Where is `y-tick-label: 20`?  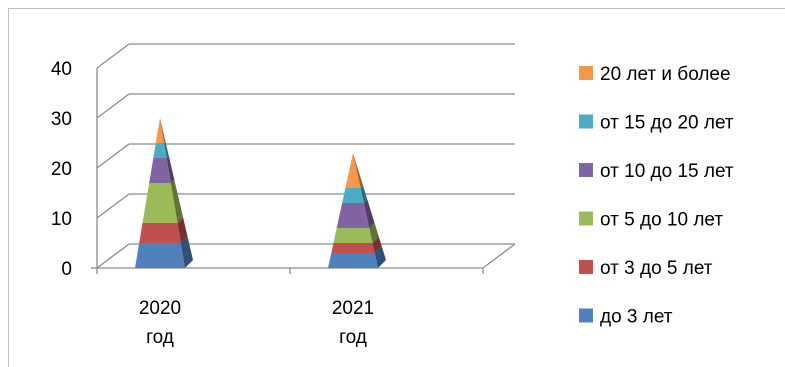
y-tick-label: 20 is located at coordinates (61, 169).